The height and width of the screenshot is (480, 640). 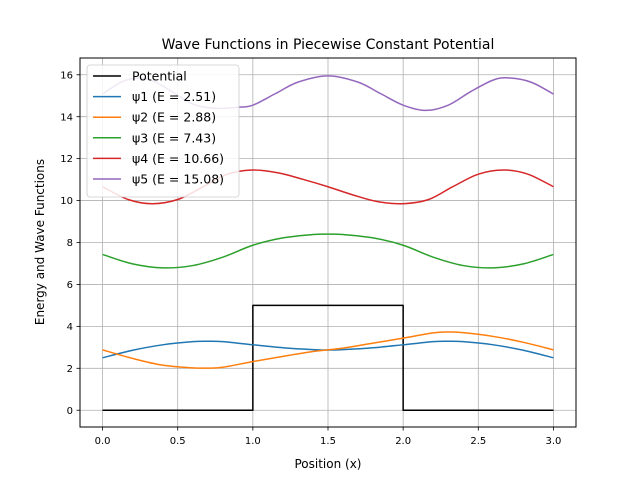 What do you see at coordinates (478, 441) in the screenshot?
I see `x-tick-label: 2.5` at bounding box center [478, 441].